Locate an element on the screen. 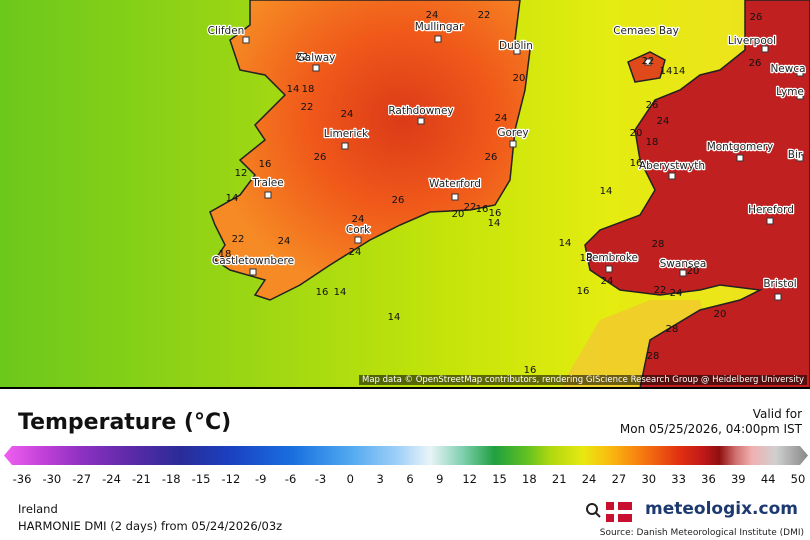 The image size is (810, 540). city-label: Bir is located at coordinates (795, 155).